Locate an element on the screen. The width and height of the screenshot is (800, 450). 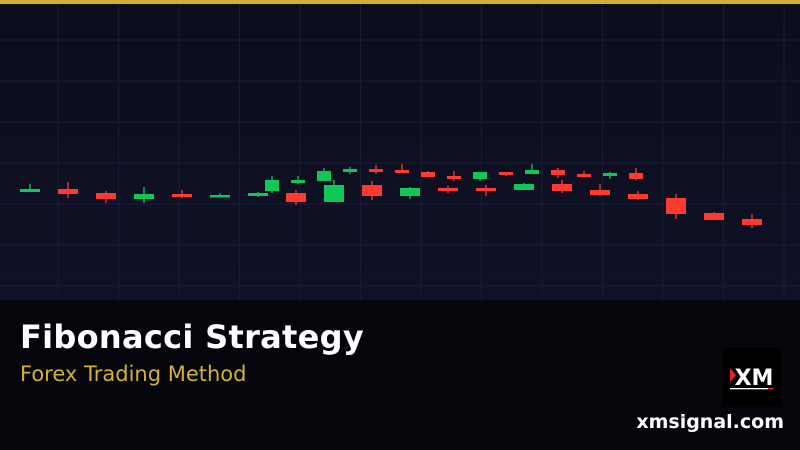
top-accent-bar is located at coordinates (400, 2).